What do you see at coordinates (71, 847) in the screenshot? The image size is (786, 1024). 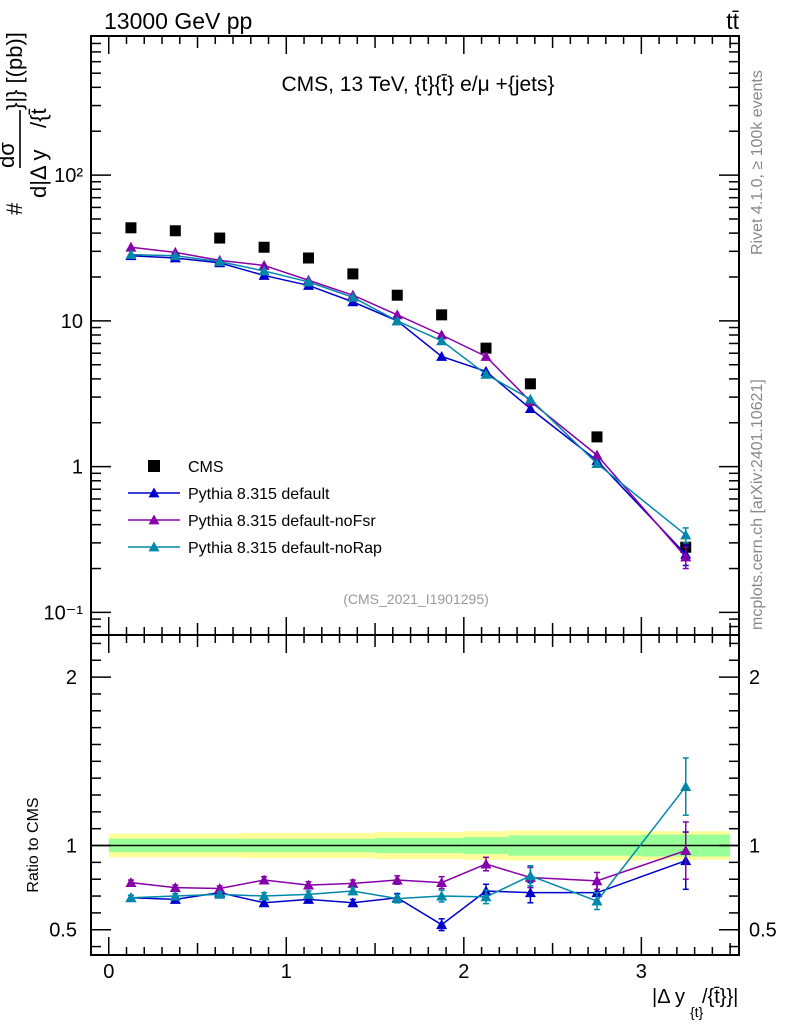 I see `ratio-y-tick-label-left: 1` at bounding box center [71, 847].